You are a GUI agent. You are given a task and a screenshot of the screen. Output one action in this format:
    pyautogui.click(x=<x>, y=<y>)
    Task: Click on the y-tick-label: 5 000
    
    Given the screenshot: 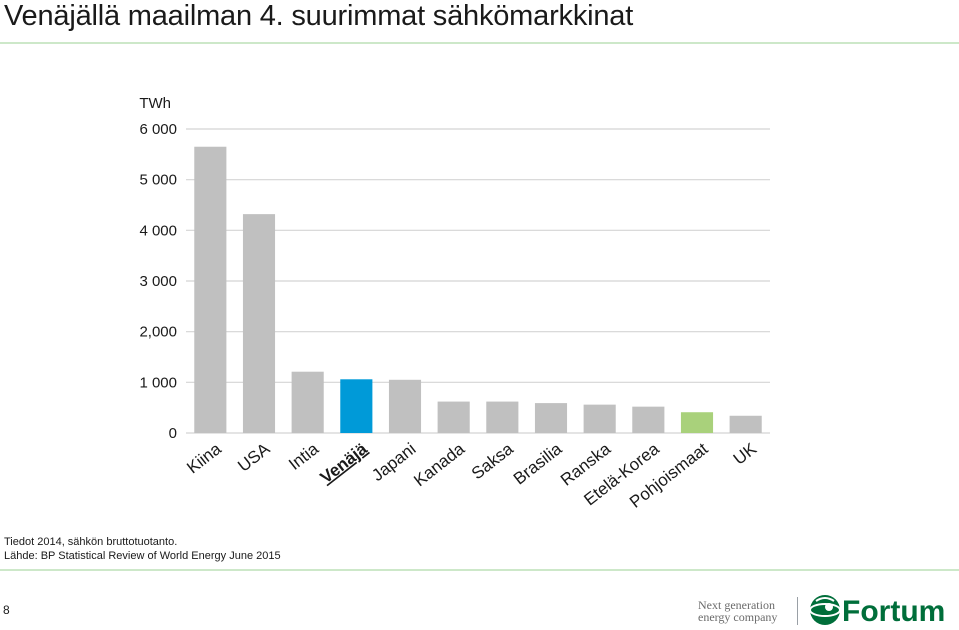 What is the action you would take?
    pyautogui.click(x=158, y=180)
    